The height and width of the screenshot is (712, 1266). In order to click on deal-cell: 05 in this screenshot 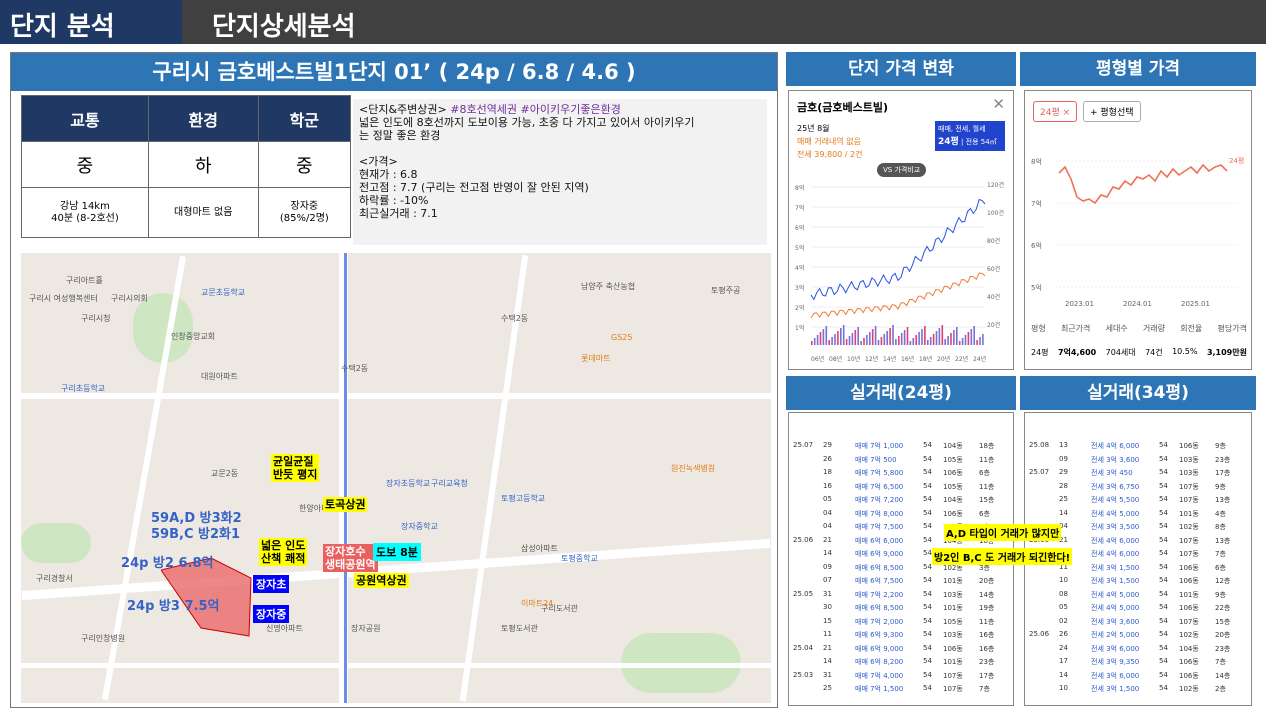, I will do `click(827, 499)`.